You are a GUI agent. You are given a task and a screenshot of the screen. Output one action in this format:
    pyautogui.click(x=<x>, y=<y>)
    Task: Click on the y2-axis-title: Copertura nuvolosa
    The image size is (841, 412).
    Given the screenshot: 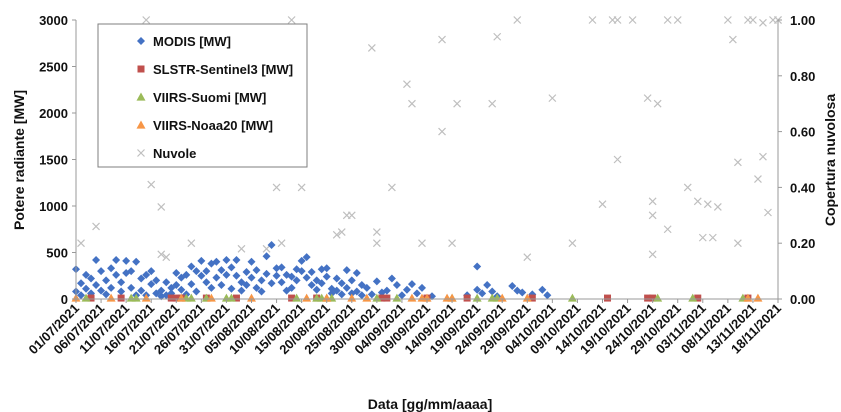 What is the action you would take?
    pyautogui.click(x=830, y=160)
    